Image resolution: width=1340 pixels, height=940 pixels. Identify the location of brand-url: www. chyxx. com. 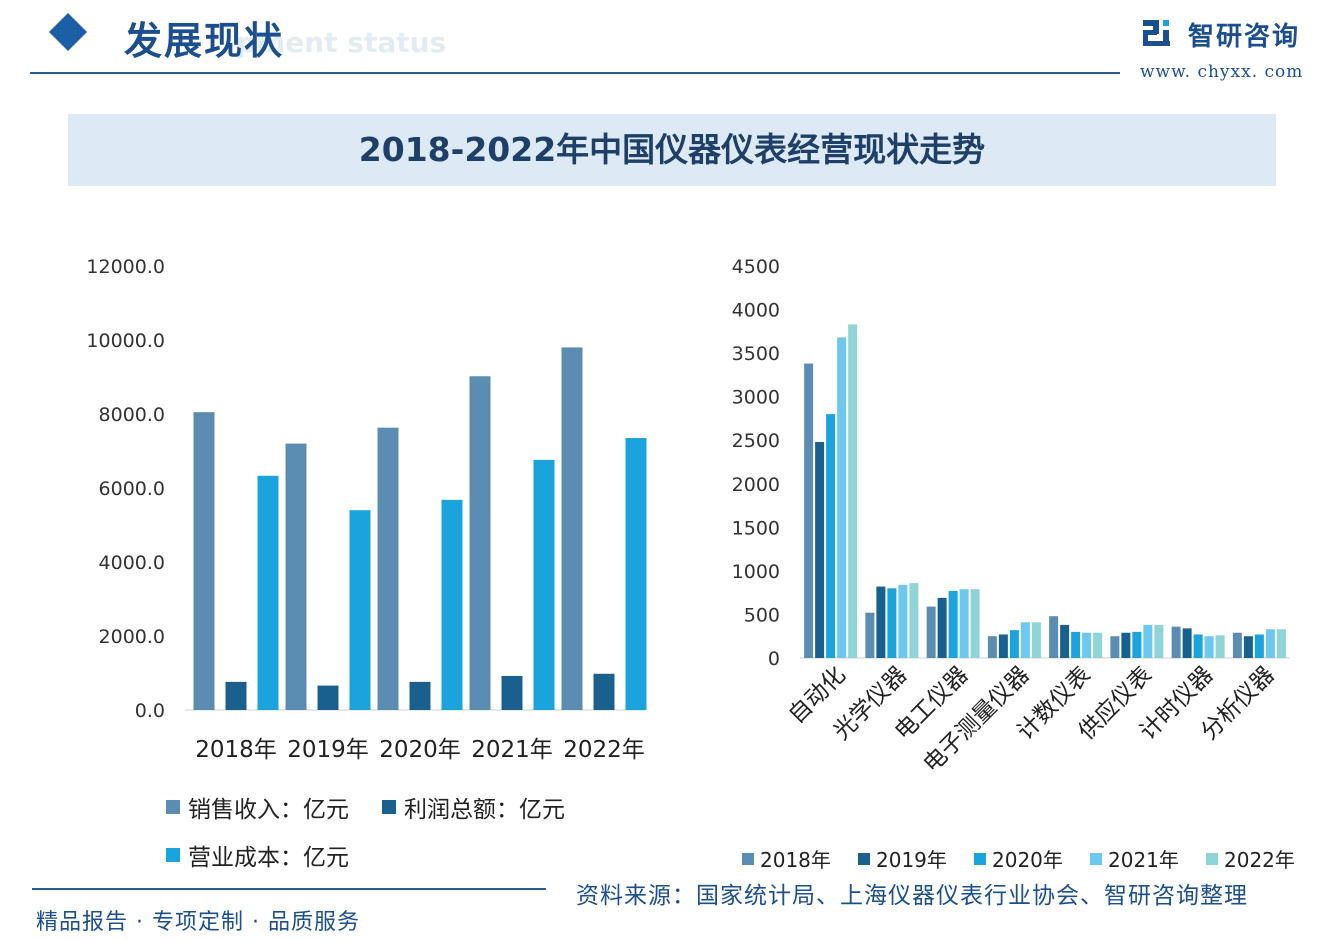
(1222, 72).